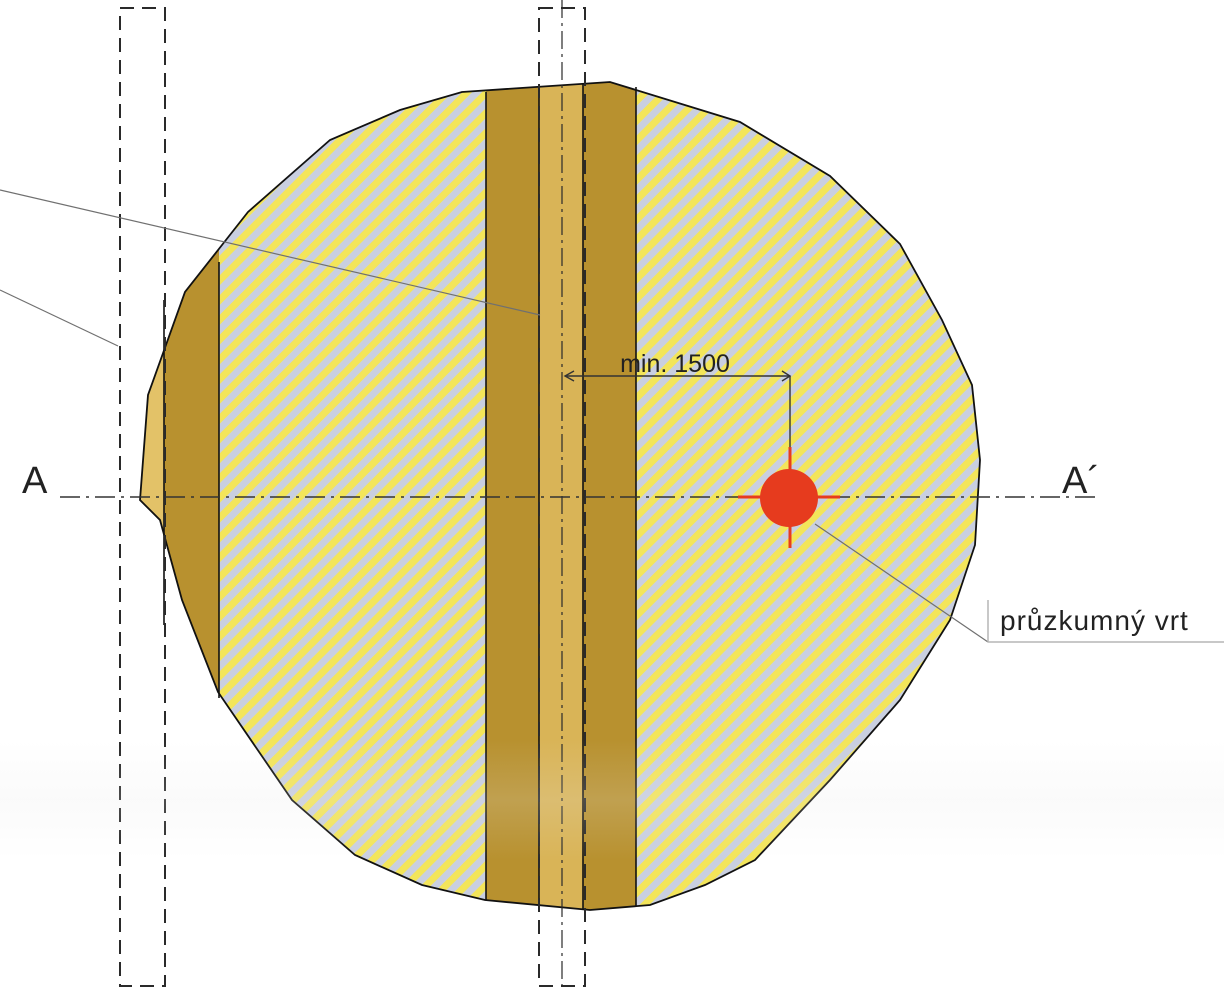 Image resolution: width=1224 pixels, height=988 pixels. Describe the element at coordinates (59, 318) in the screenshot. I see `leader-line-bottom` at that location.